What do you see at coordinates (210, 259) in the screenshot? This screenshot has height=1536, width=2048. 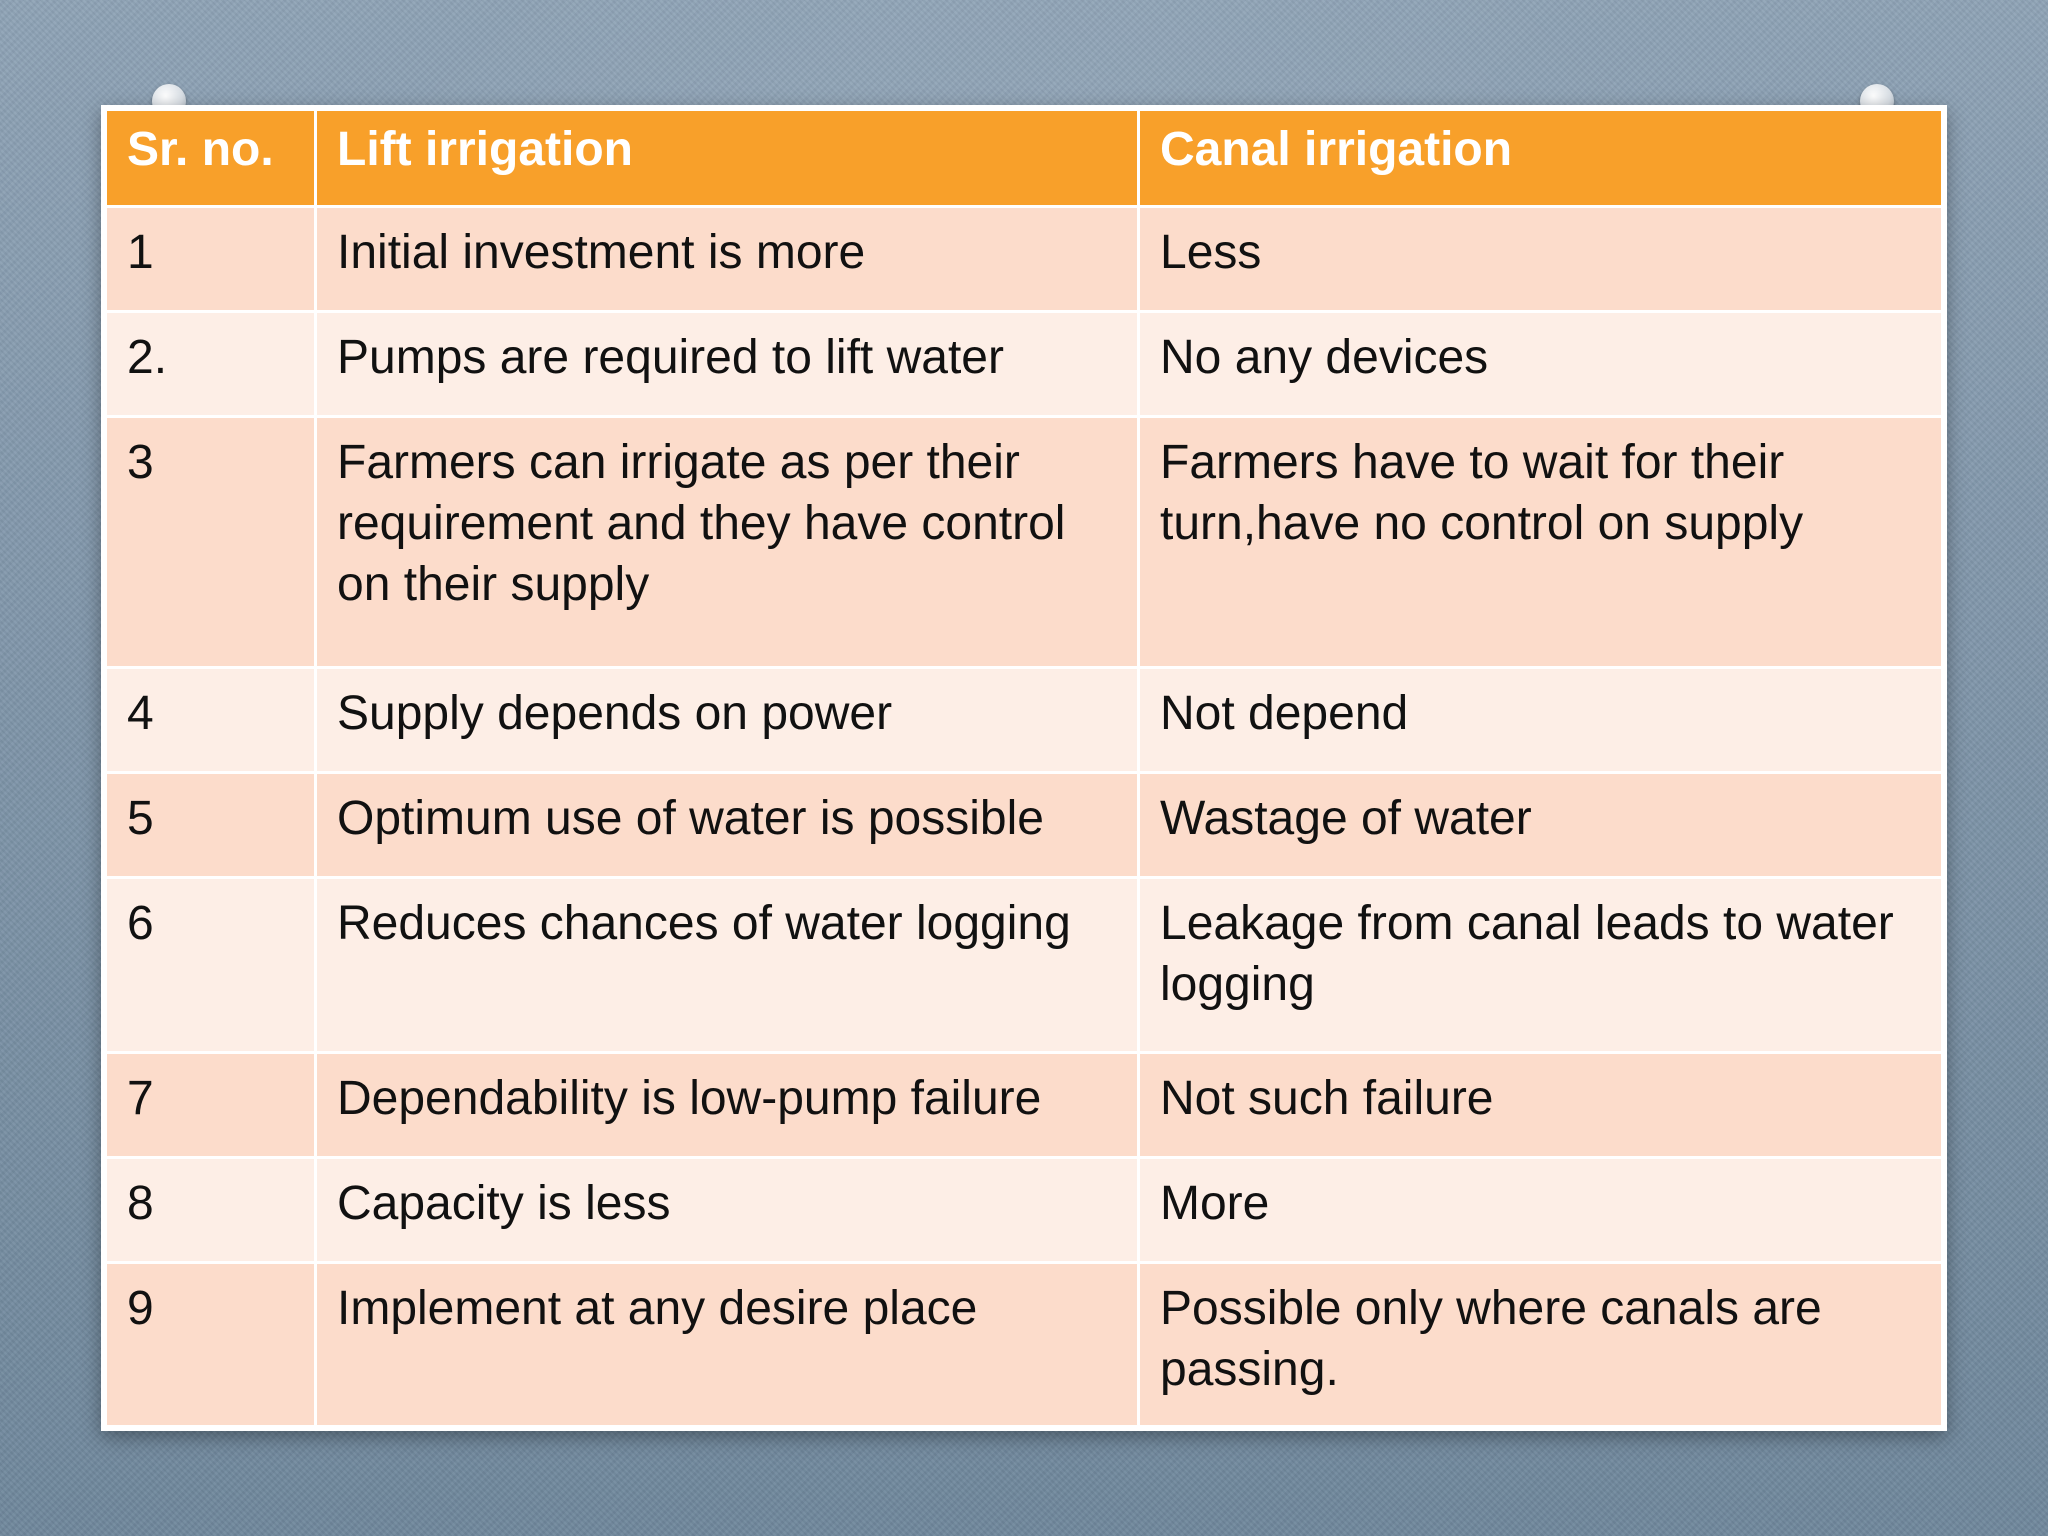 I see `cell-sr: 1` at bounding box center [210, 259].